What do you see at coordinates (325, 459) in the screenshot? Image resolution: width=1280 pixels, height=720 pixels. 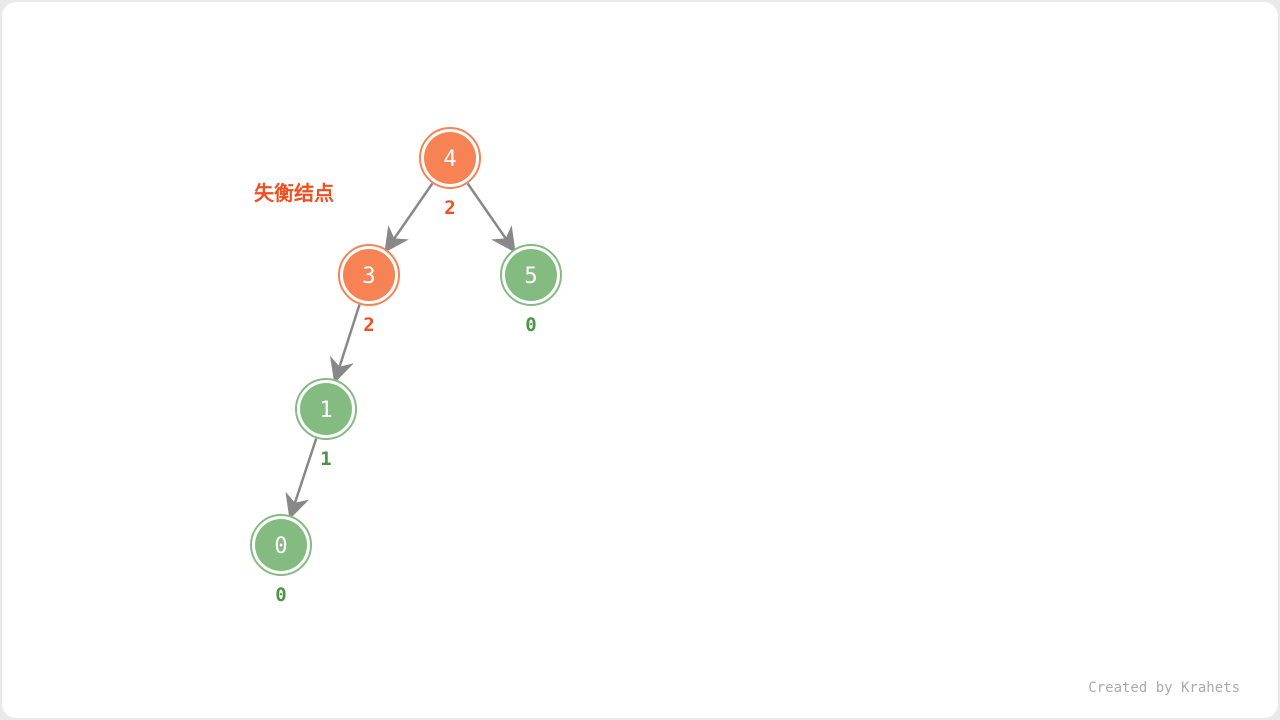 I see `node-height: 1` at bounding box center [325, 459].